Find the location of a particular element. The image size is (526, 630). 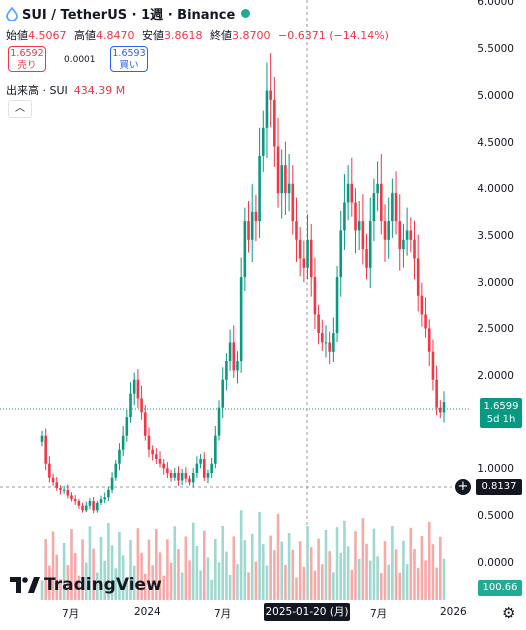

change-value: −0.6371 (−14.14%) is located at coordinates (333, 35).